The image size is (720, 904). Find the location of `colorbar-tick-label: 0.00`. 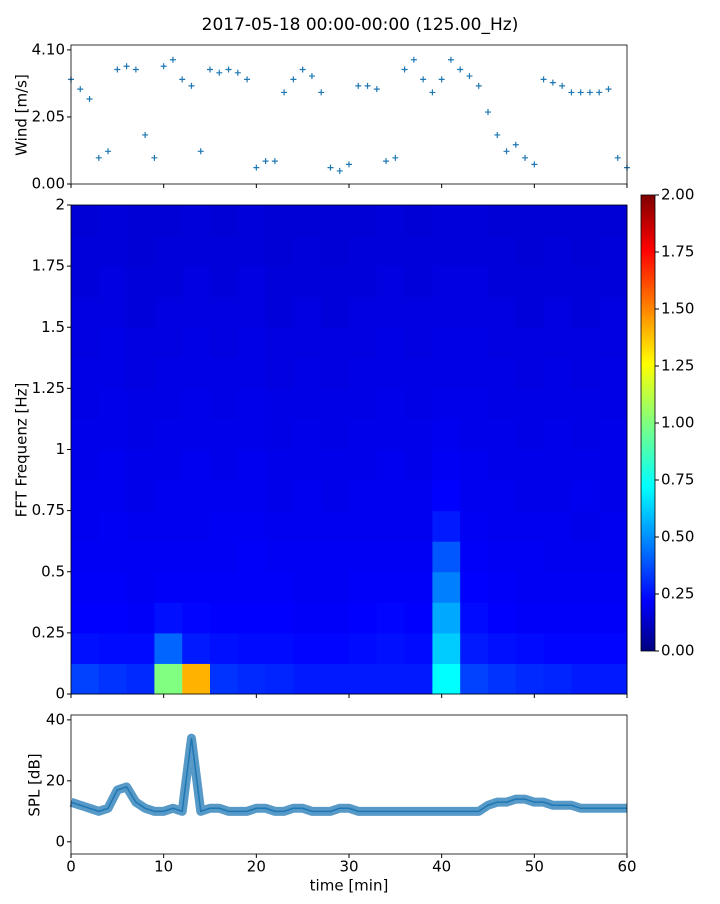

colorbar-tick-label: 0.00 is located at coordinates (677, 651).